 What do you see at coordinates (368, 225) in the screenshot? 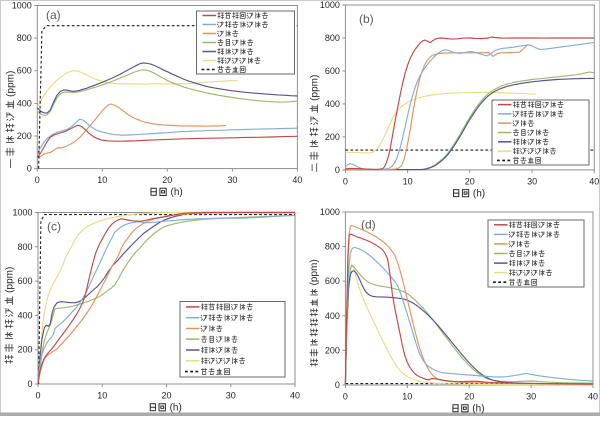
I see `svg-text: (d)` at bounding box center [368, 225].